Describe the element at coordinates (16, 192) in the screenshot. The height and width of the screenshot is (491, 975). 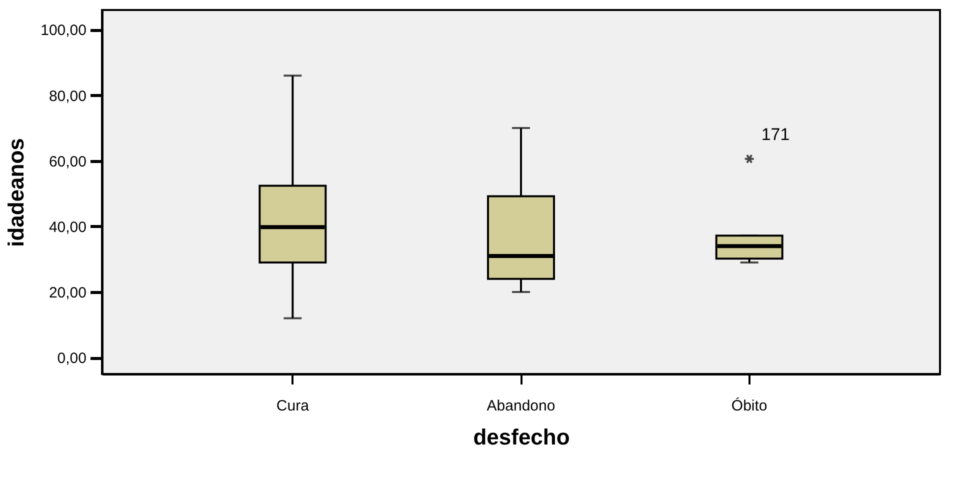
I see `y-axis-title: idadeanos` at that location.